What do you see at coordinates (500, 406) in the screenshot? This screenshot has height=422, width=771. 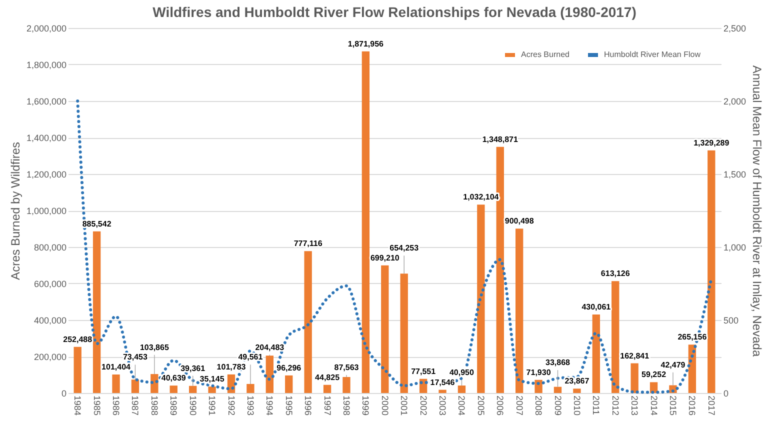 I see `x-tick-label: 2006` at bounding box center [500, 406].